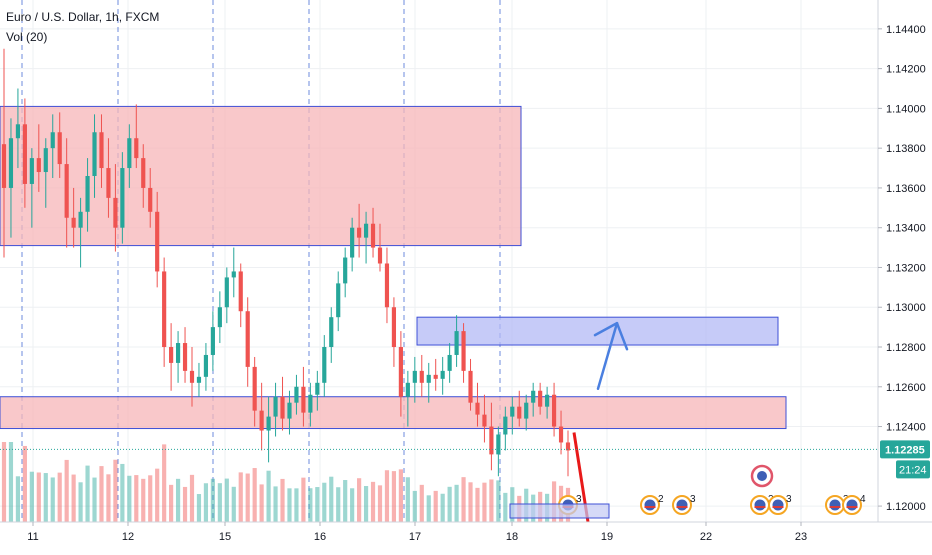 The height and width of the screenshot is (555, 932). Describe the element at coordinates (906, 348) in the screenshot. I see `price-tick-label: 1.12800` at that location.